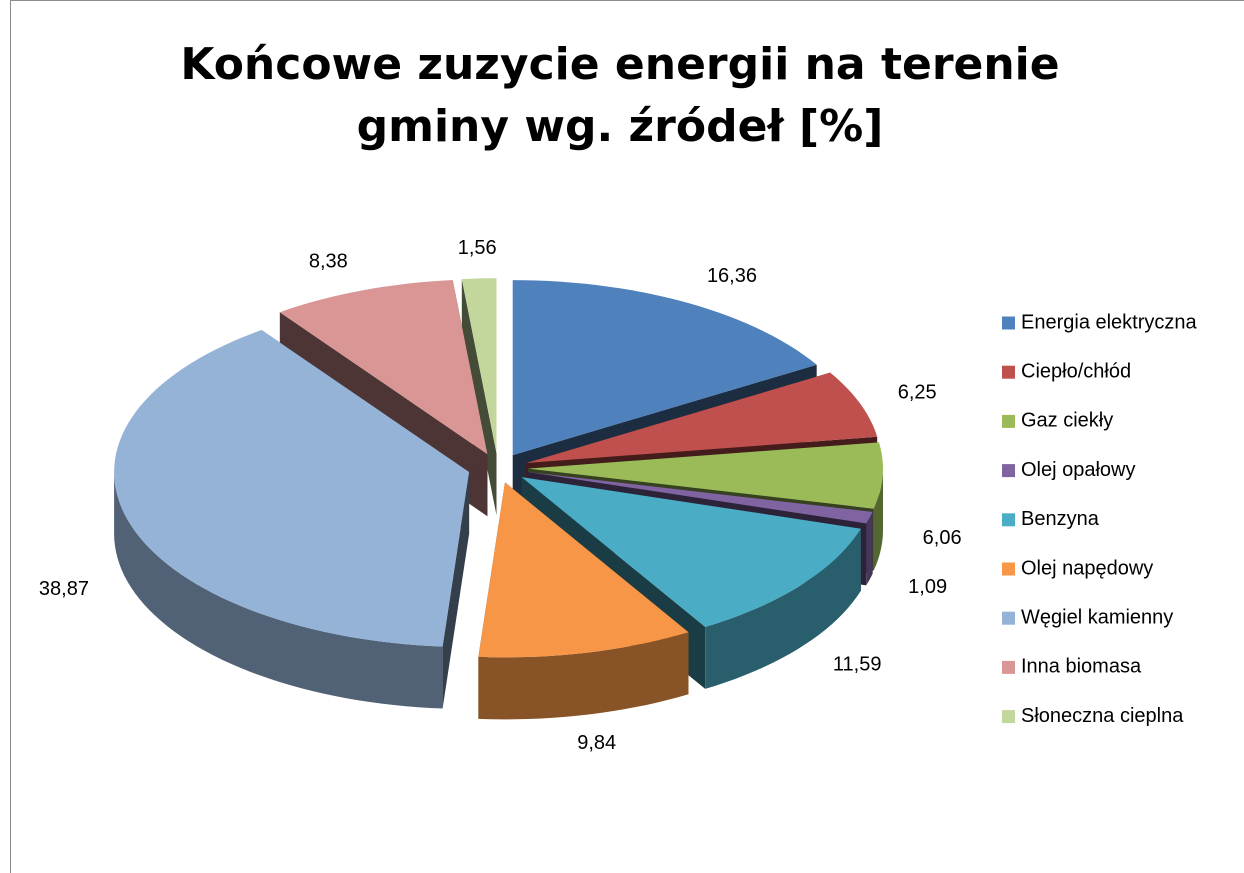 The height and width of the screenshot is (873, 1244). What do you see at coordinates (328, 262) in the screenshot?
I see `data-label: 8,38` at bounding box center [328, 262].